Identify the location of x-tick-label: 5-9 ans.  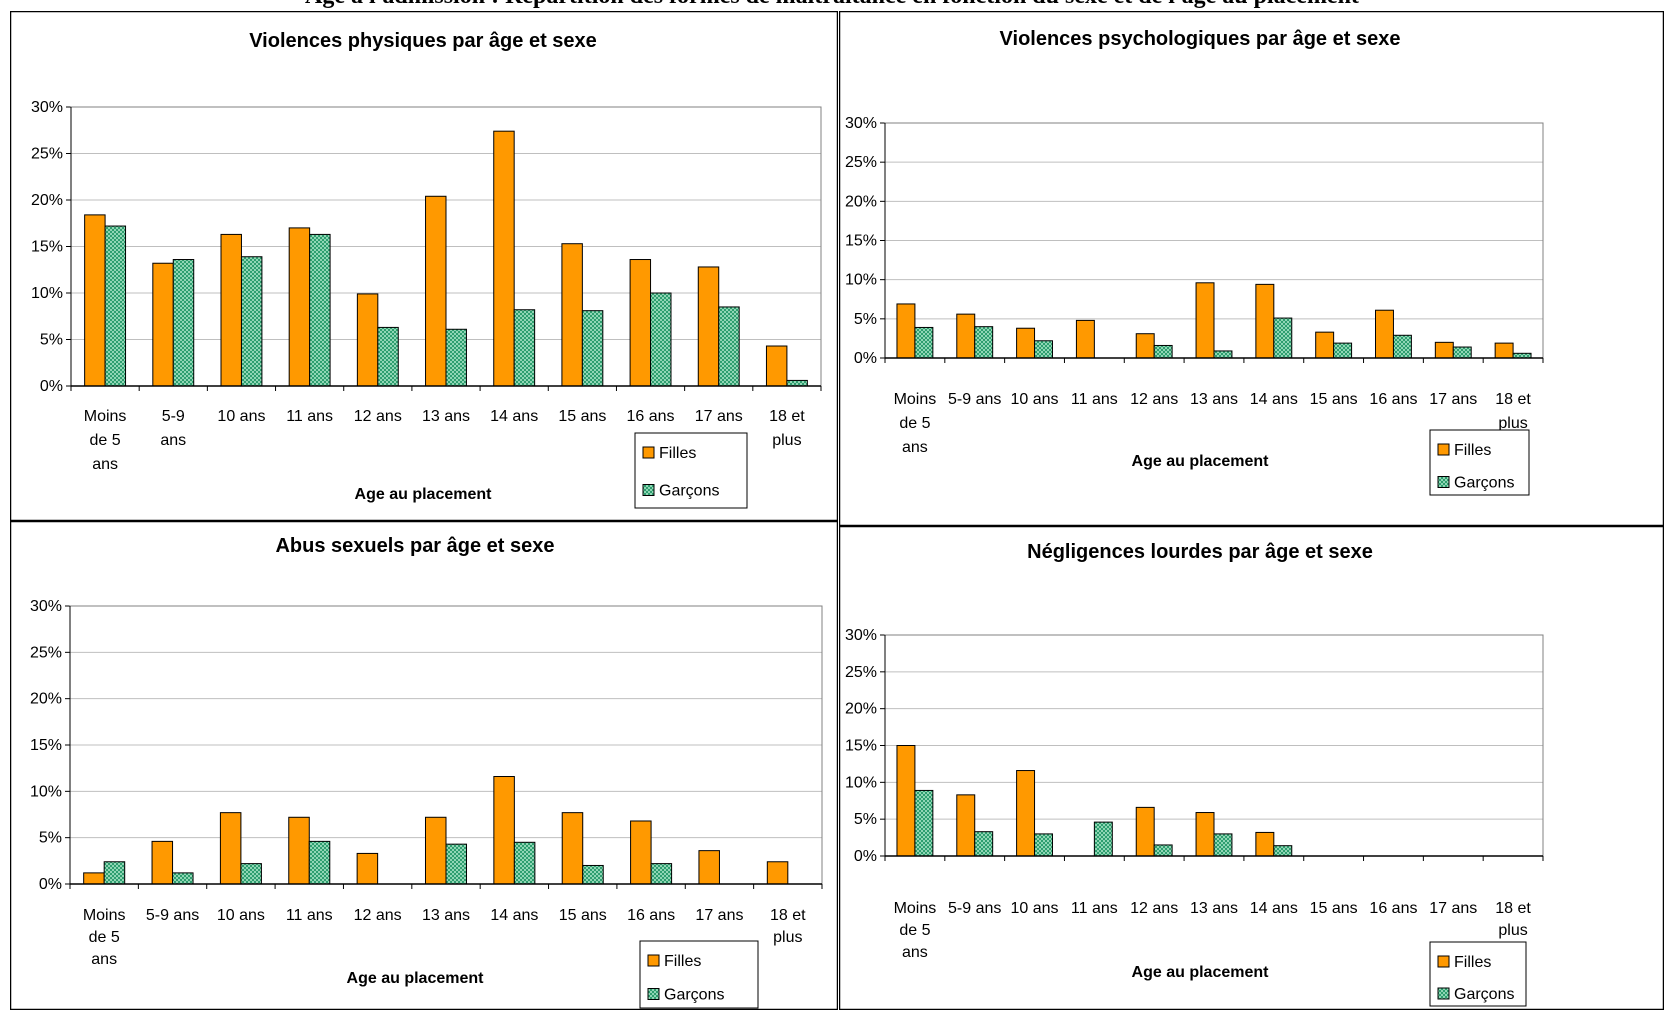
(974, 399).